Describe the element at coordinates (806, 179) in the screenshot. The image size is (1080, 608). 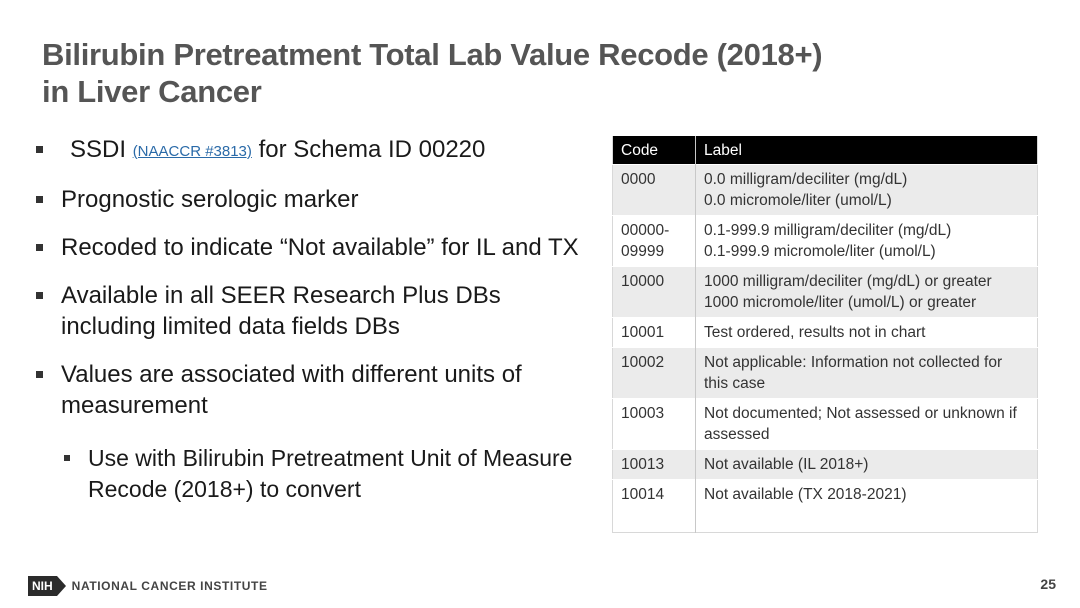
I see `cell-label-line: 0.0 milligram/deciliter (mg/dL)` at that location.